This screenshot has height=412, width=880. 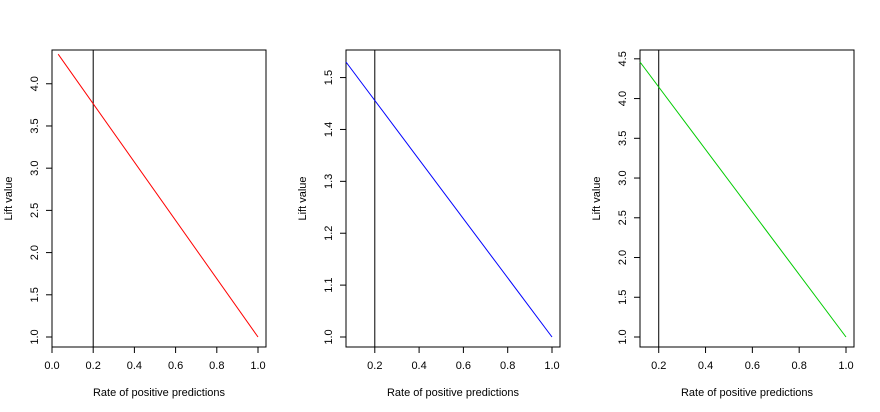 I want to click on y-tick-label: 4.5, so click(x=623, y=58).